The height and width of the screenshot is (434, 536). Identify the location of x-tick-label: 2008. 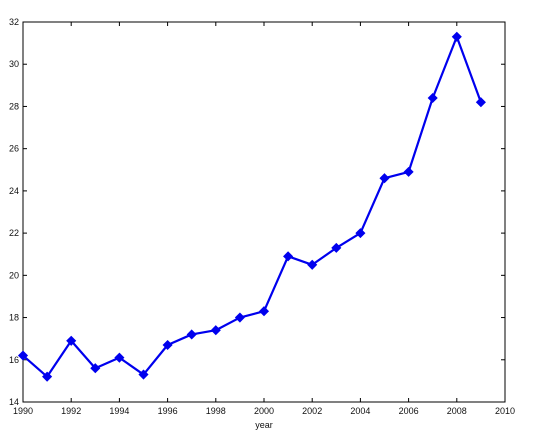
(457, 411).